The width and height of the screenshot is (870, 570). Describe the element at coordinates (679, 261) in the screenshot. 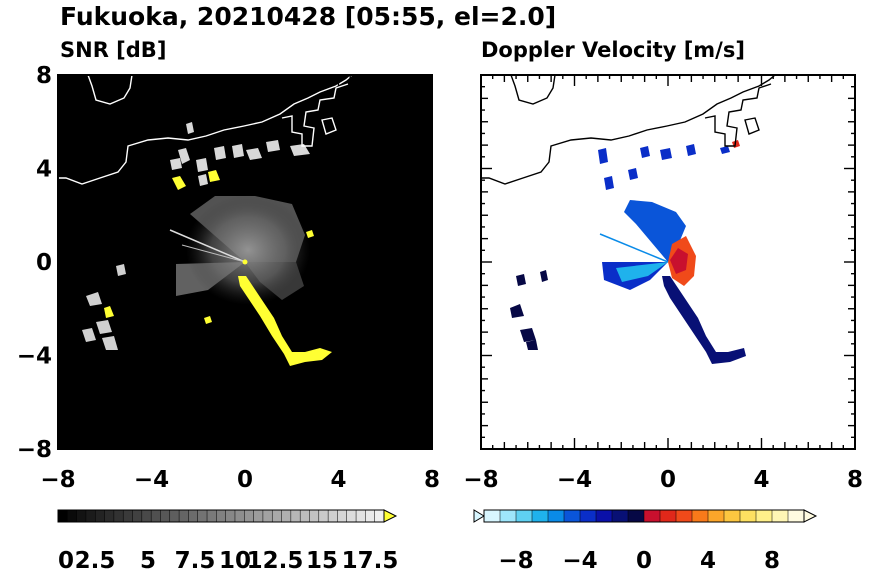

I see `doppler-echo-east-core` at that location.